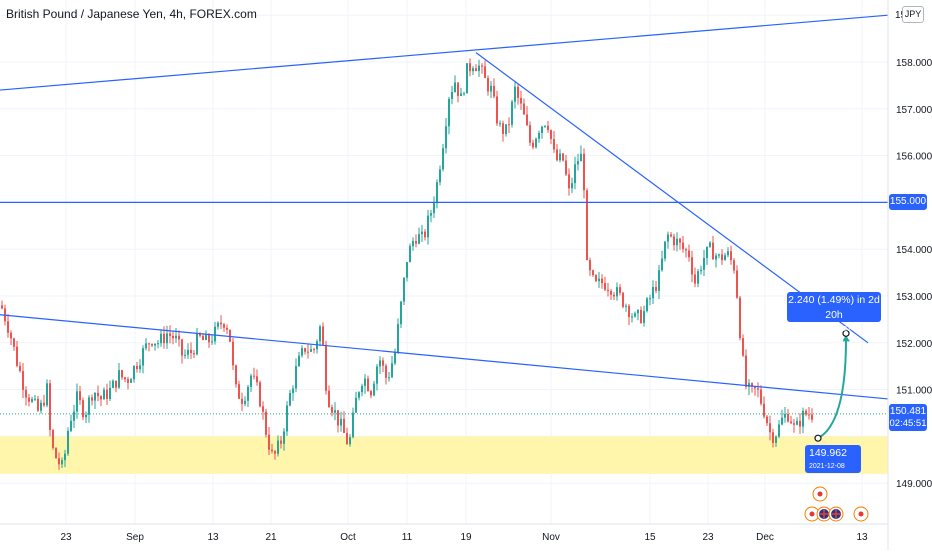  Describe the element at coordinates (818, 438) in the screenshot. I see `projection-start-point` at that location.